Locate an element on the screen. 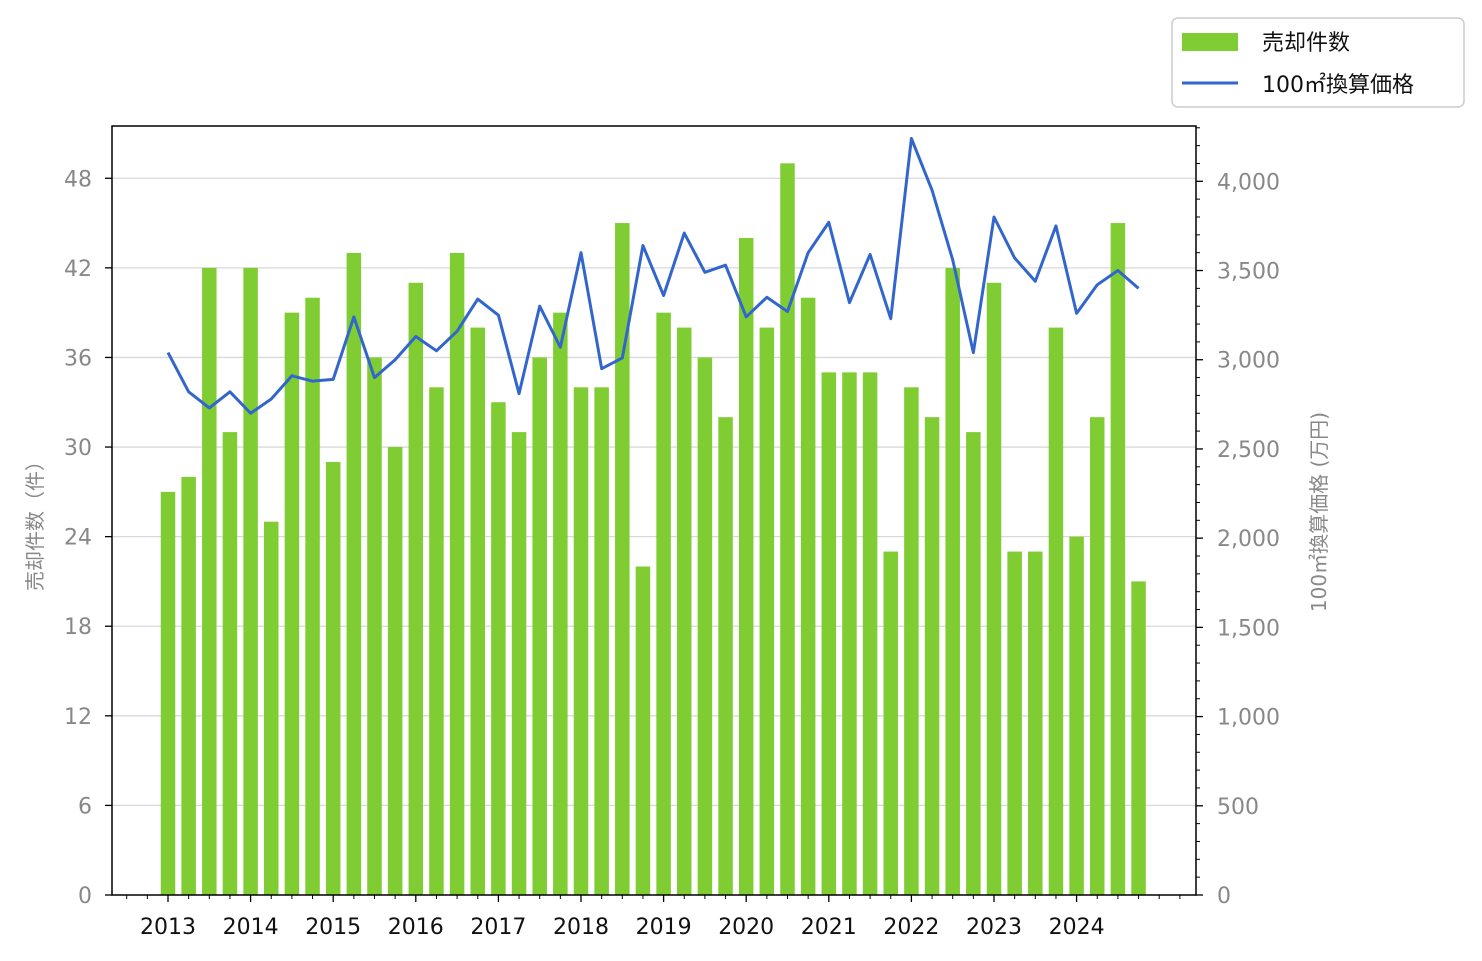  legend-line-label: 100㎡換算価格 is located at coordinates (1338, 85).